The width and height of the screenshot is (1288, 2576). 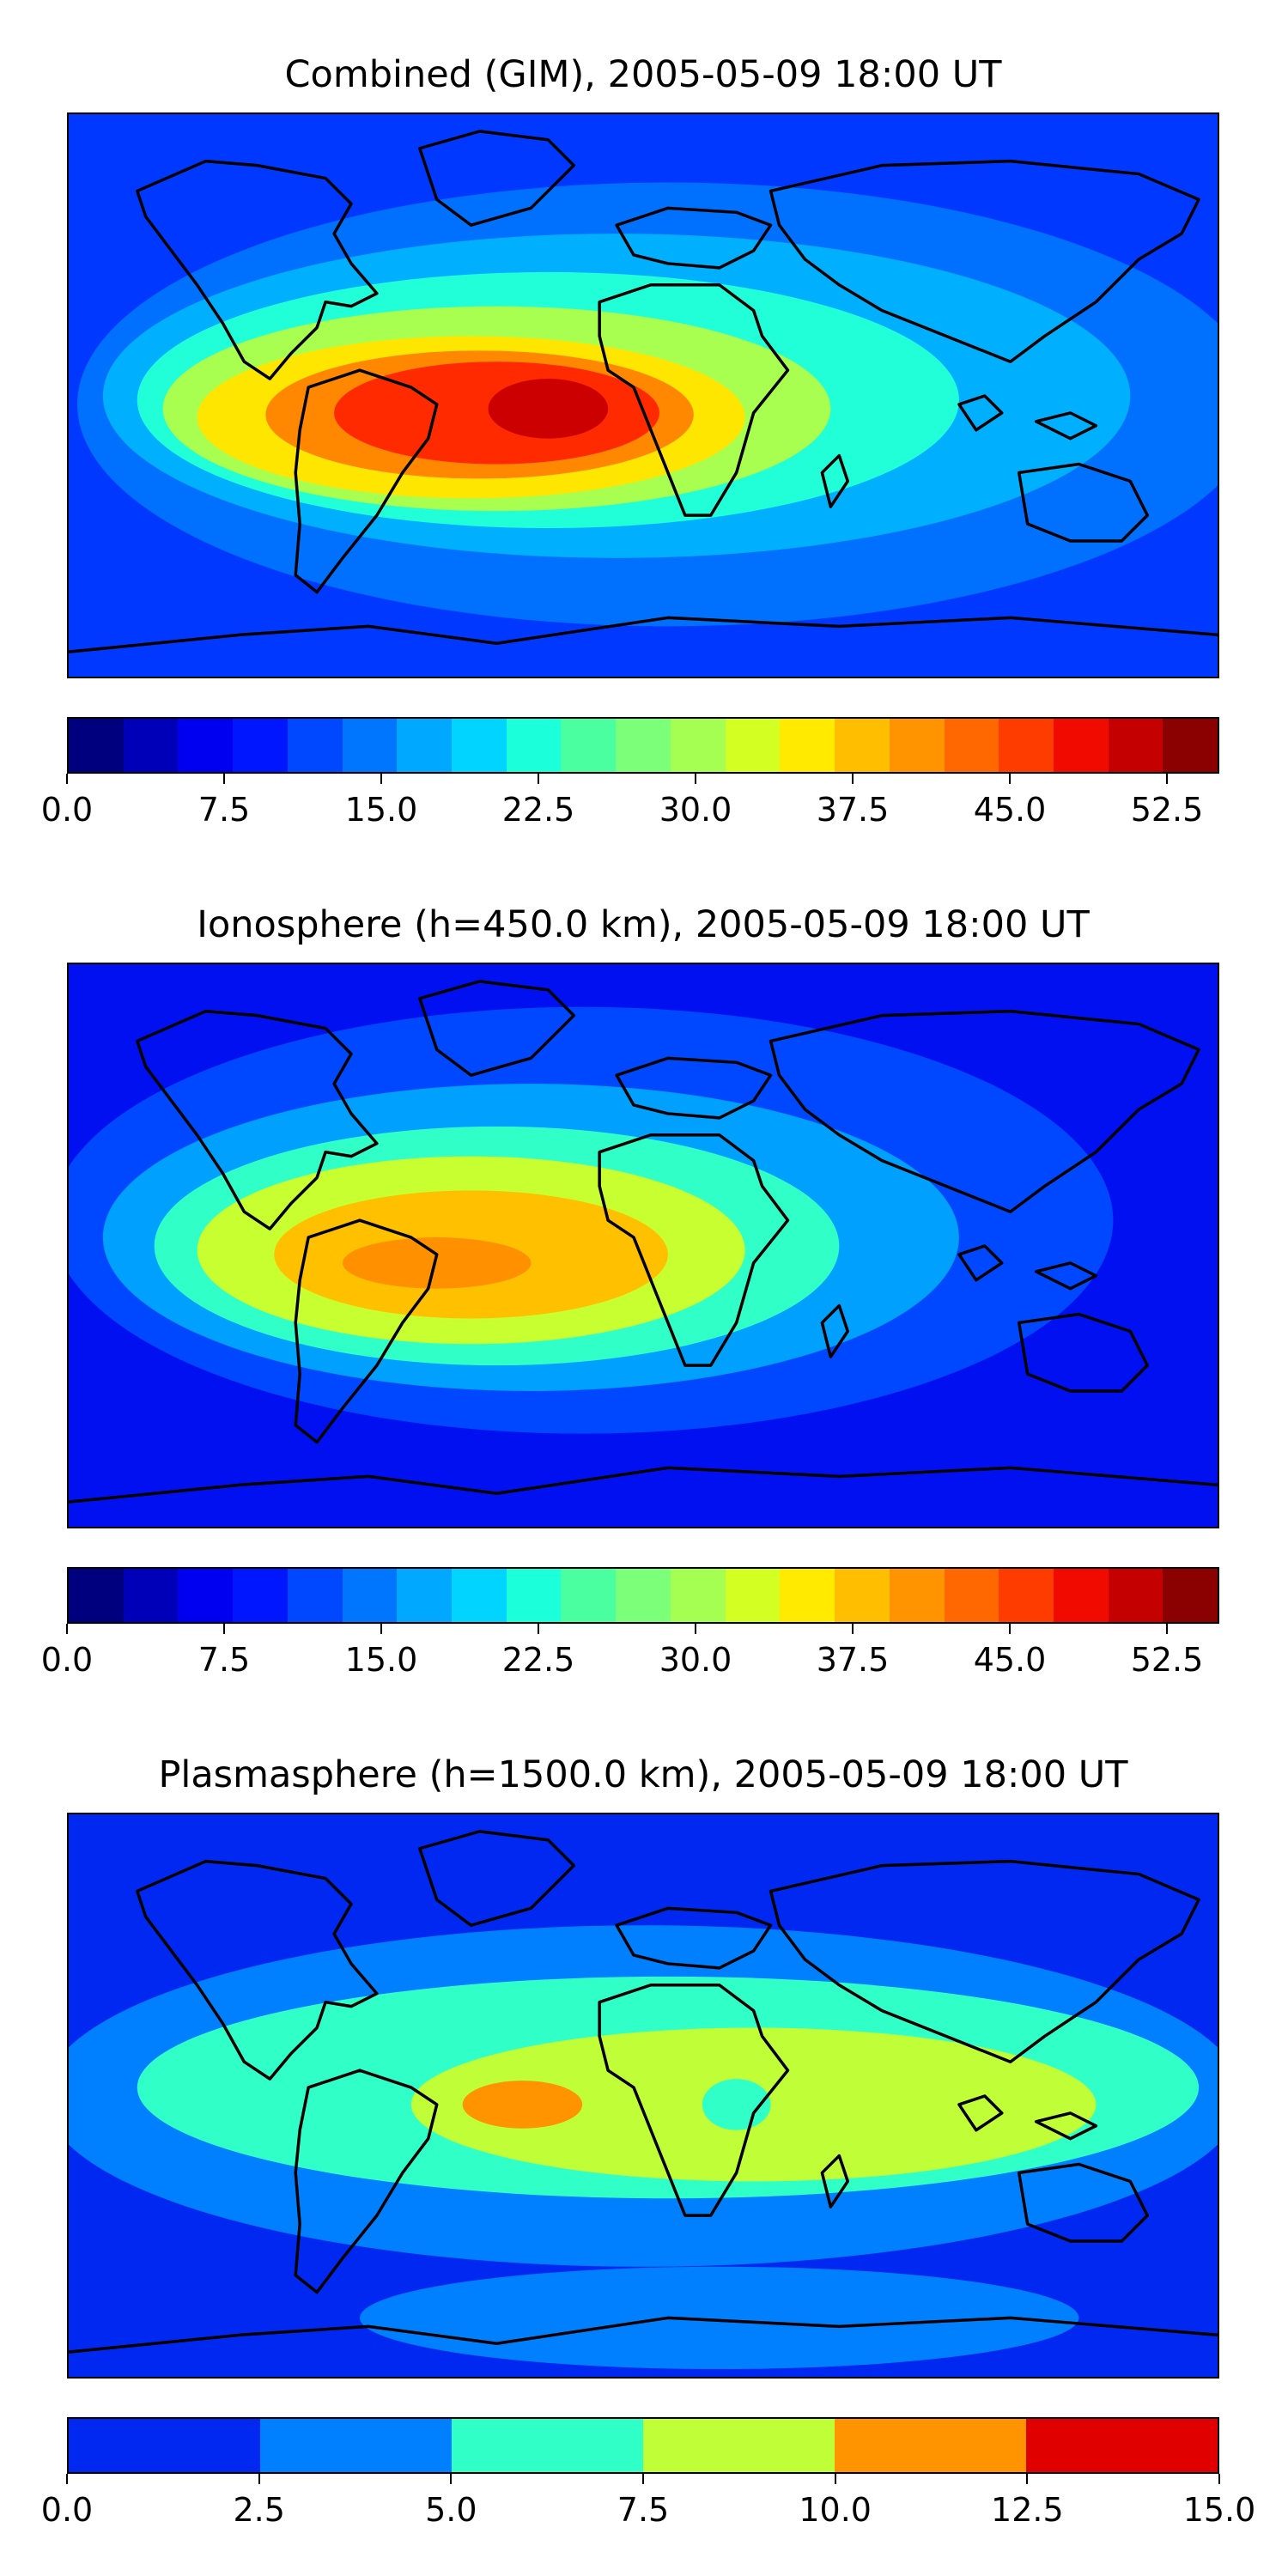 What do you see at coordinates (630, 804) in the screenshot?
I see `colorbar-ticks-combined: 0.0 7.5 15.0 22.5 30.0 37.5 45.0 52.5` at bounding box center [630, 804].